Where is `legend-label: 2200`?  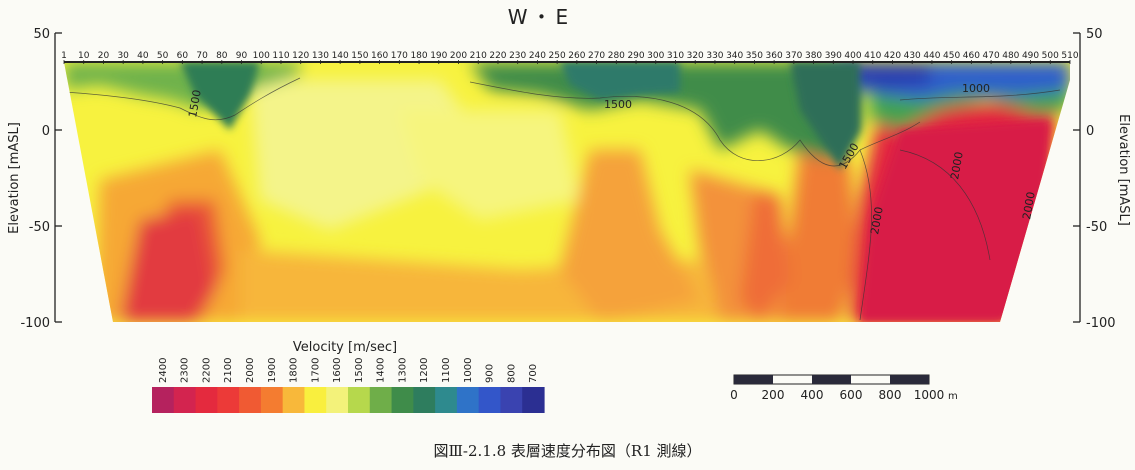
legend-label: 2200 is located at coordinates (206, 370).